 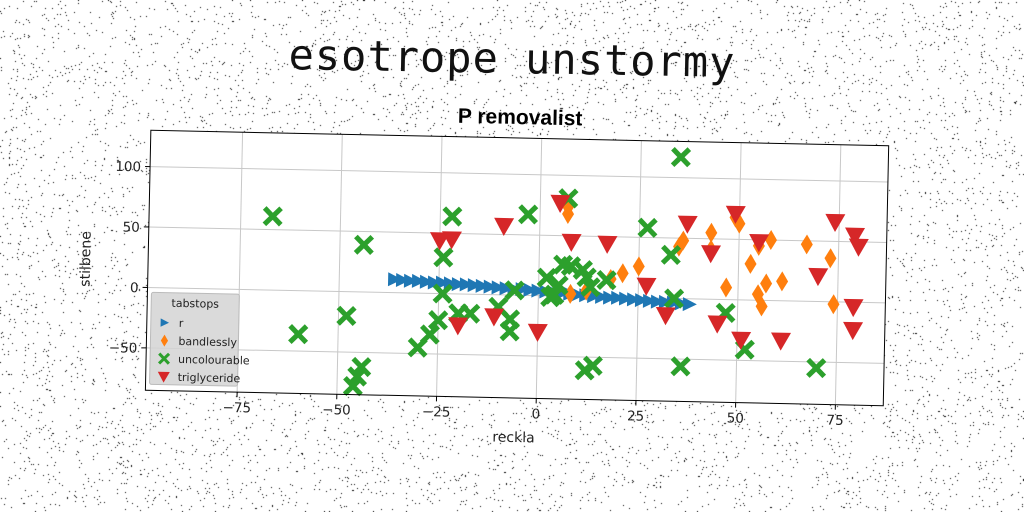 What do you see at coordinates (736, 418) in the screenshot?
I see `x-tick-label: 50` at bounding box center [736, 418].